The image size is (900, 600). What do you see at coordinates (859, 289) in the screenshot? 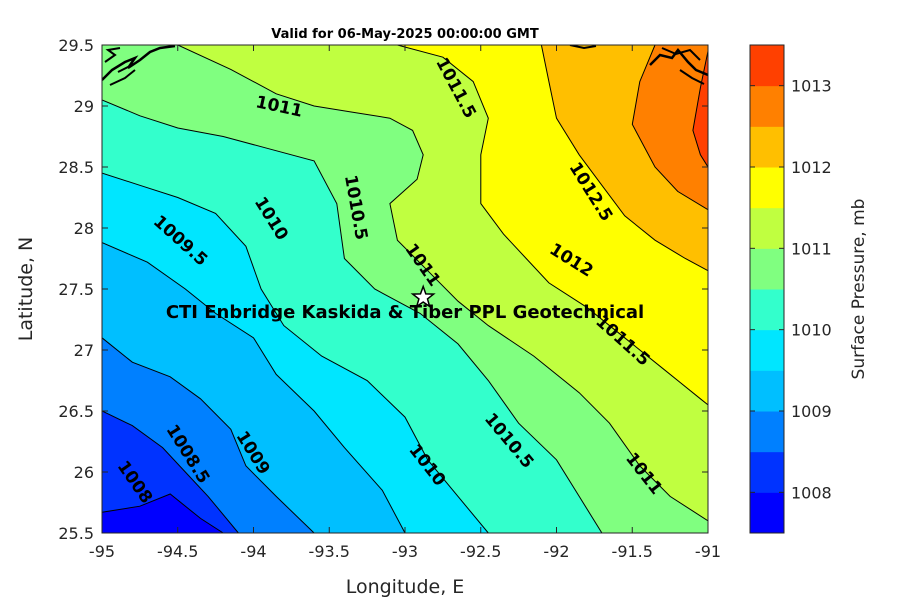
I see `colorbar-label: Surface Pressure, mb` at bounding box center [859, 289].